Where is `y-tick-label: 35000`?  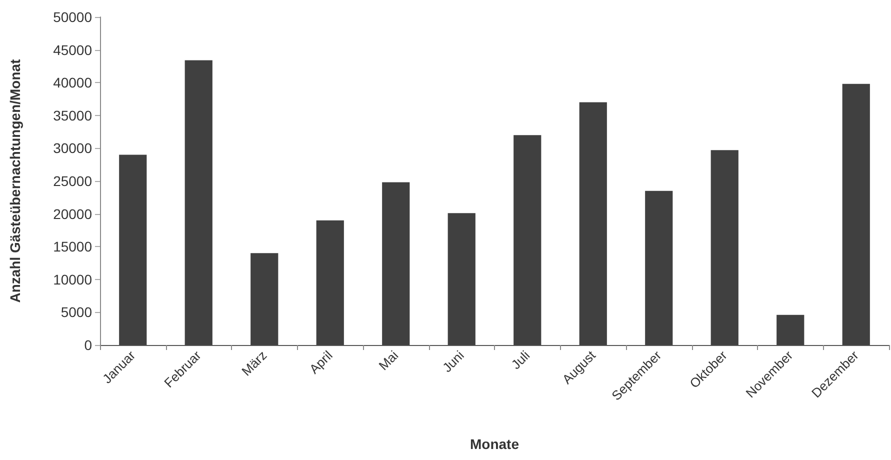 y-tick-label: 35000 is located at coordinates (72, 115).